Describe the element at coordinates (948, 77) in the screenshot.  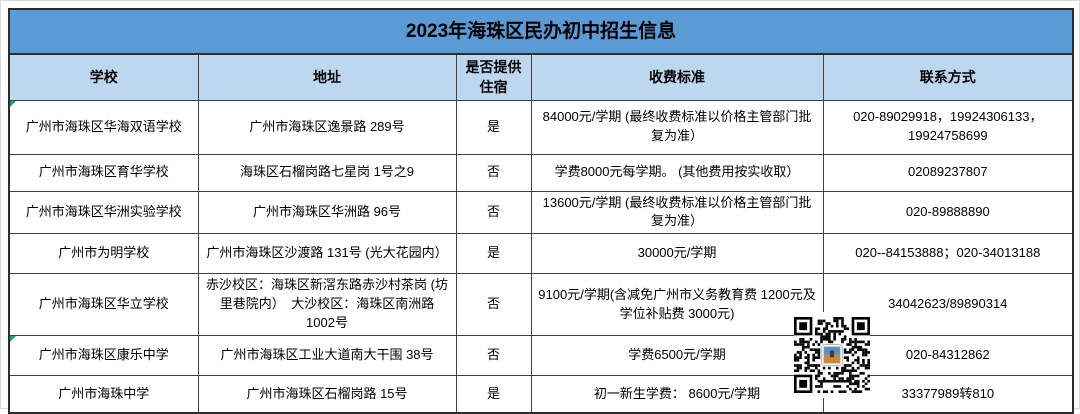
I see `header-contact: 联系方式` at that location.